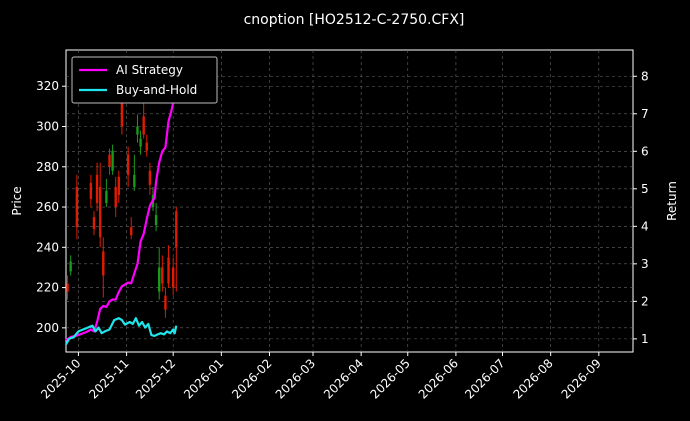 The height and width of the screenshot is (421, 690). I want to click on y-tick-label: 200, so click(47, 328).